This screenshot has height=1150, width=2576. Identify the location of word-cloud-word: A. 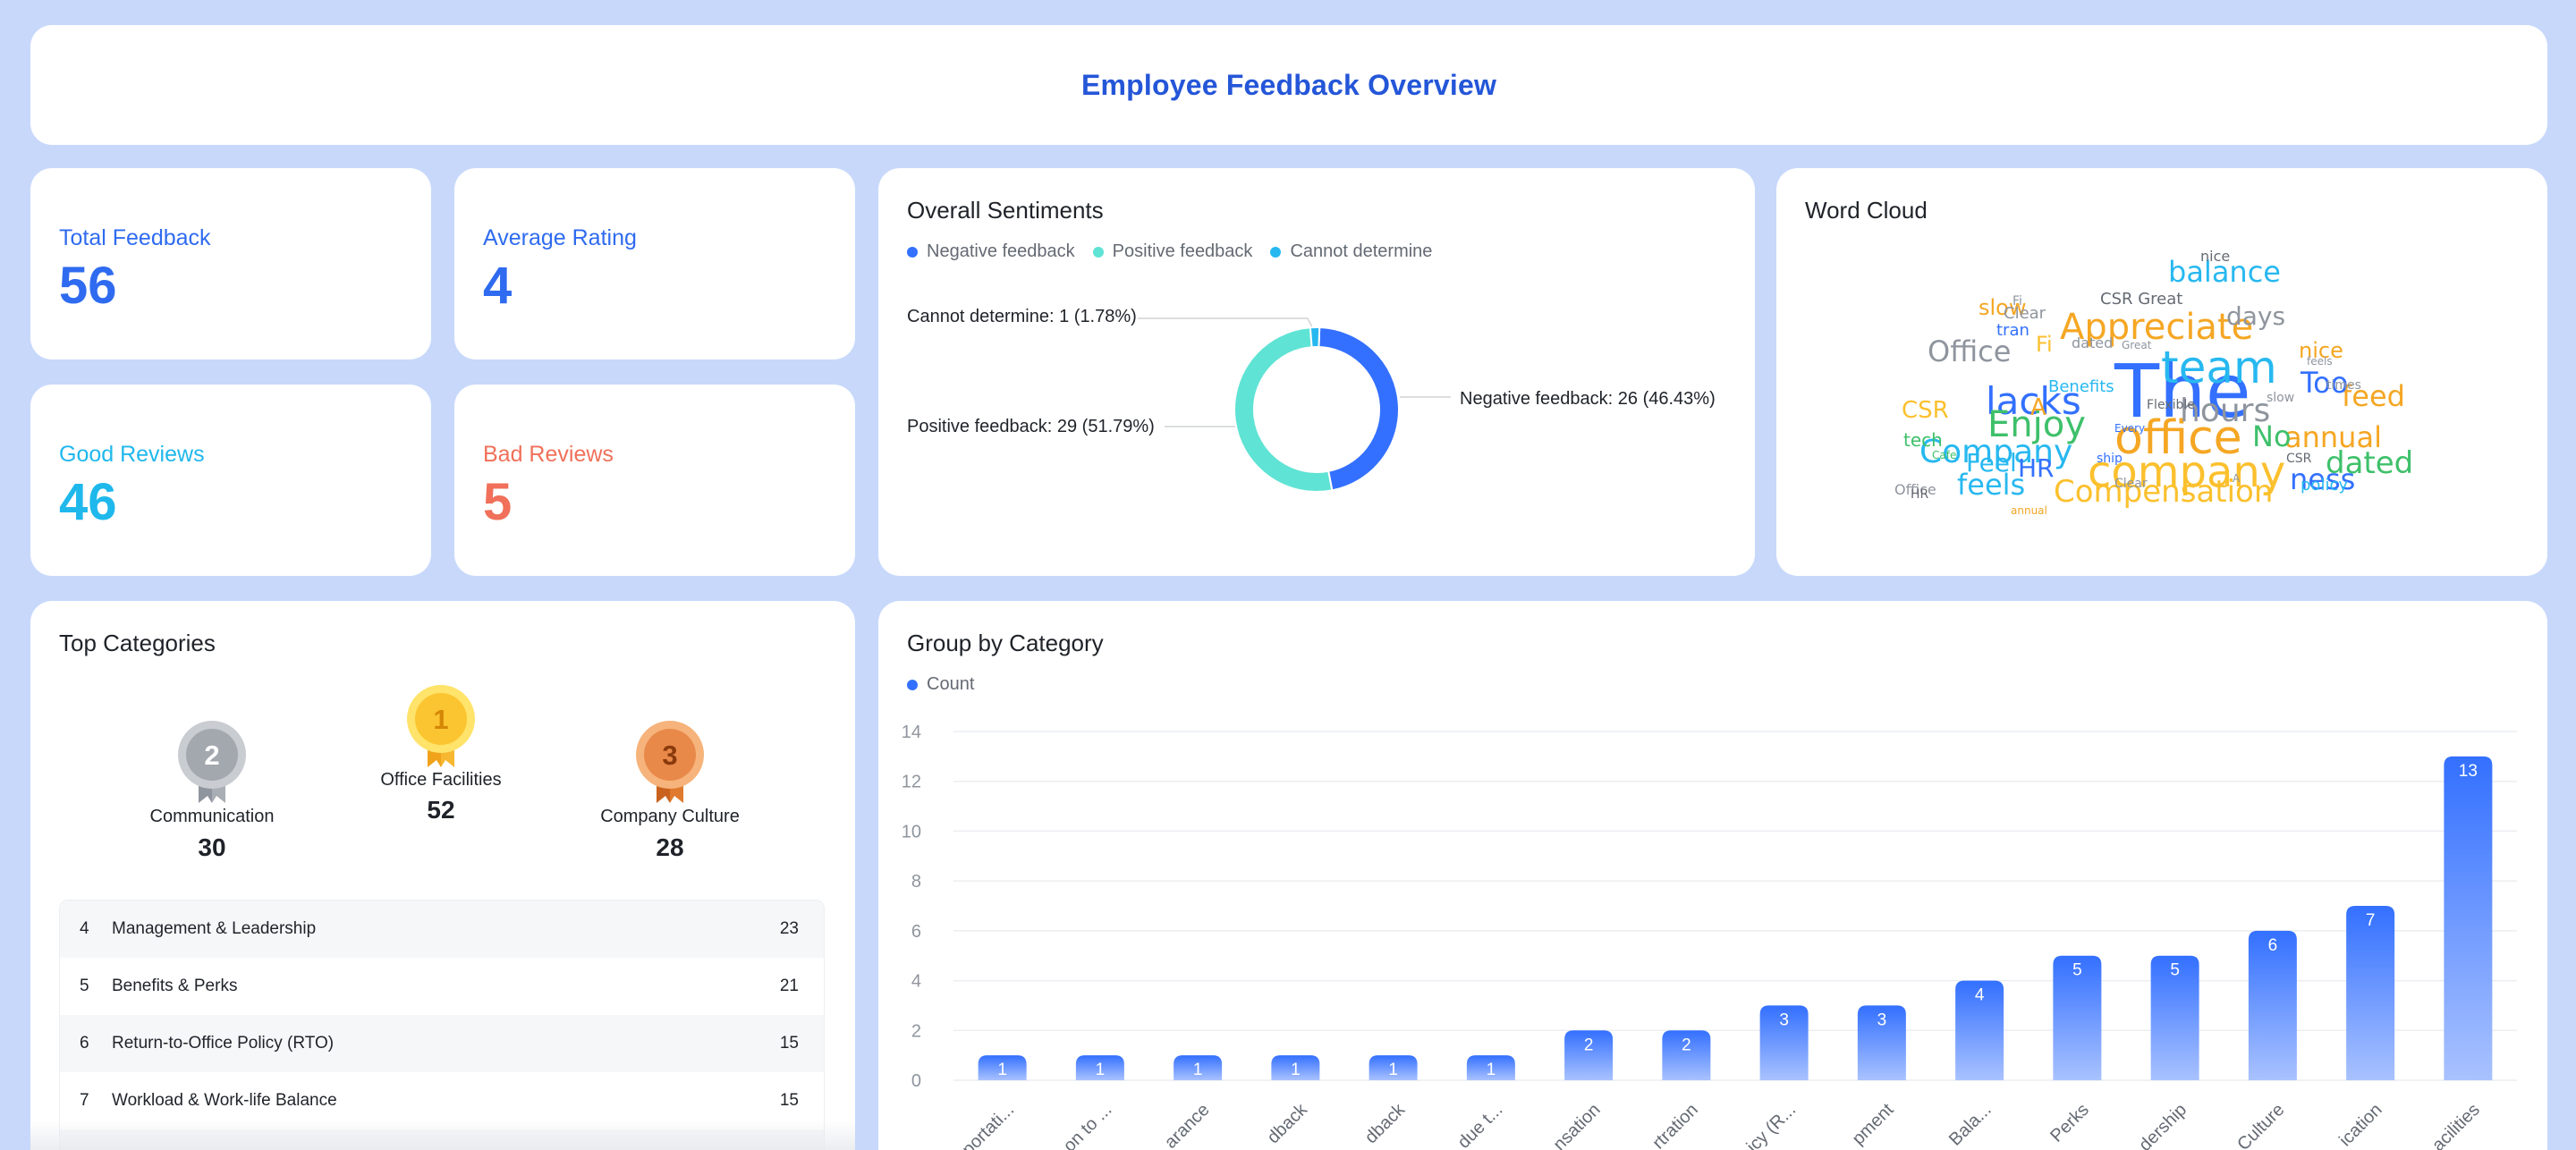
(2038, 407).